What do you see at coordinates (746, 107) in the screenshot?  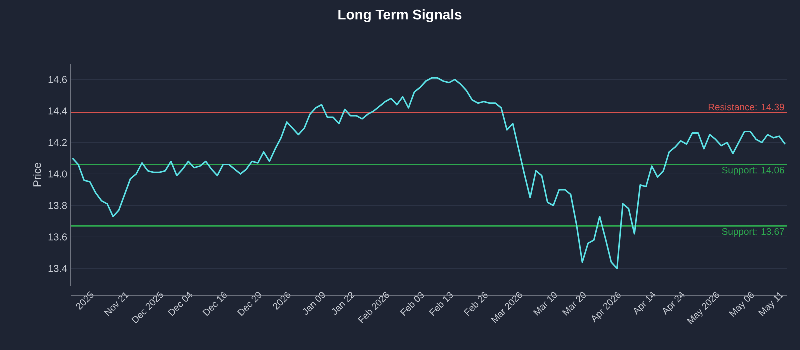 I see `ref-line-label: Resistance: 14.39` at bounding box center [746, 107].